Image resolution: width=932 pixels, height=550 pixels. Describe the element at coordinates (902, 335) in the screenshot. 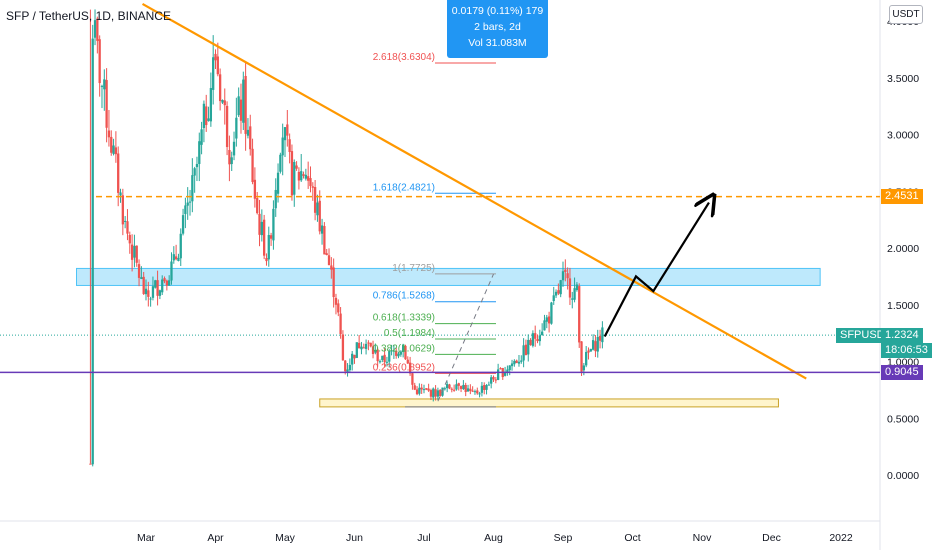

I see `last-price-tag: 1.2324` at that location.